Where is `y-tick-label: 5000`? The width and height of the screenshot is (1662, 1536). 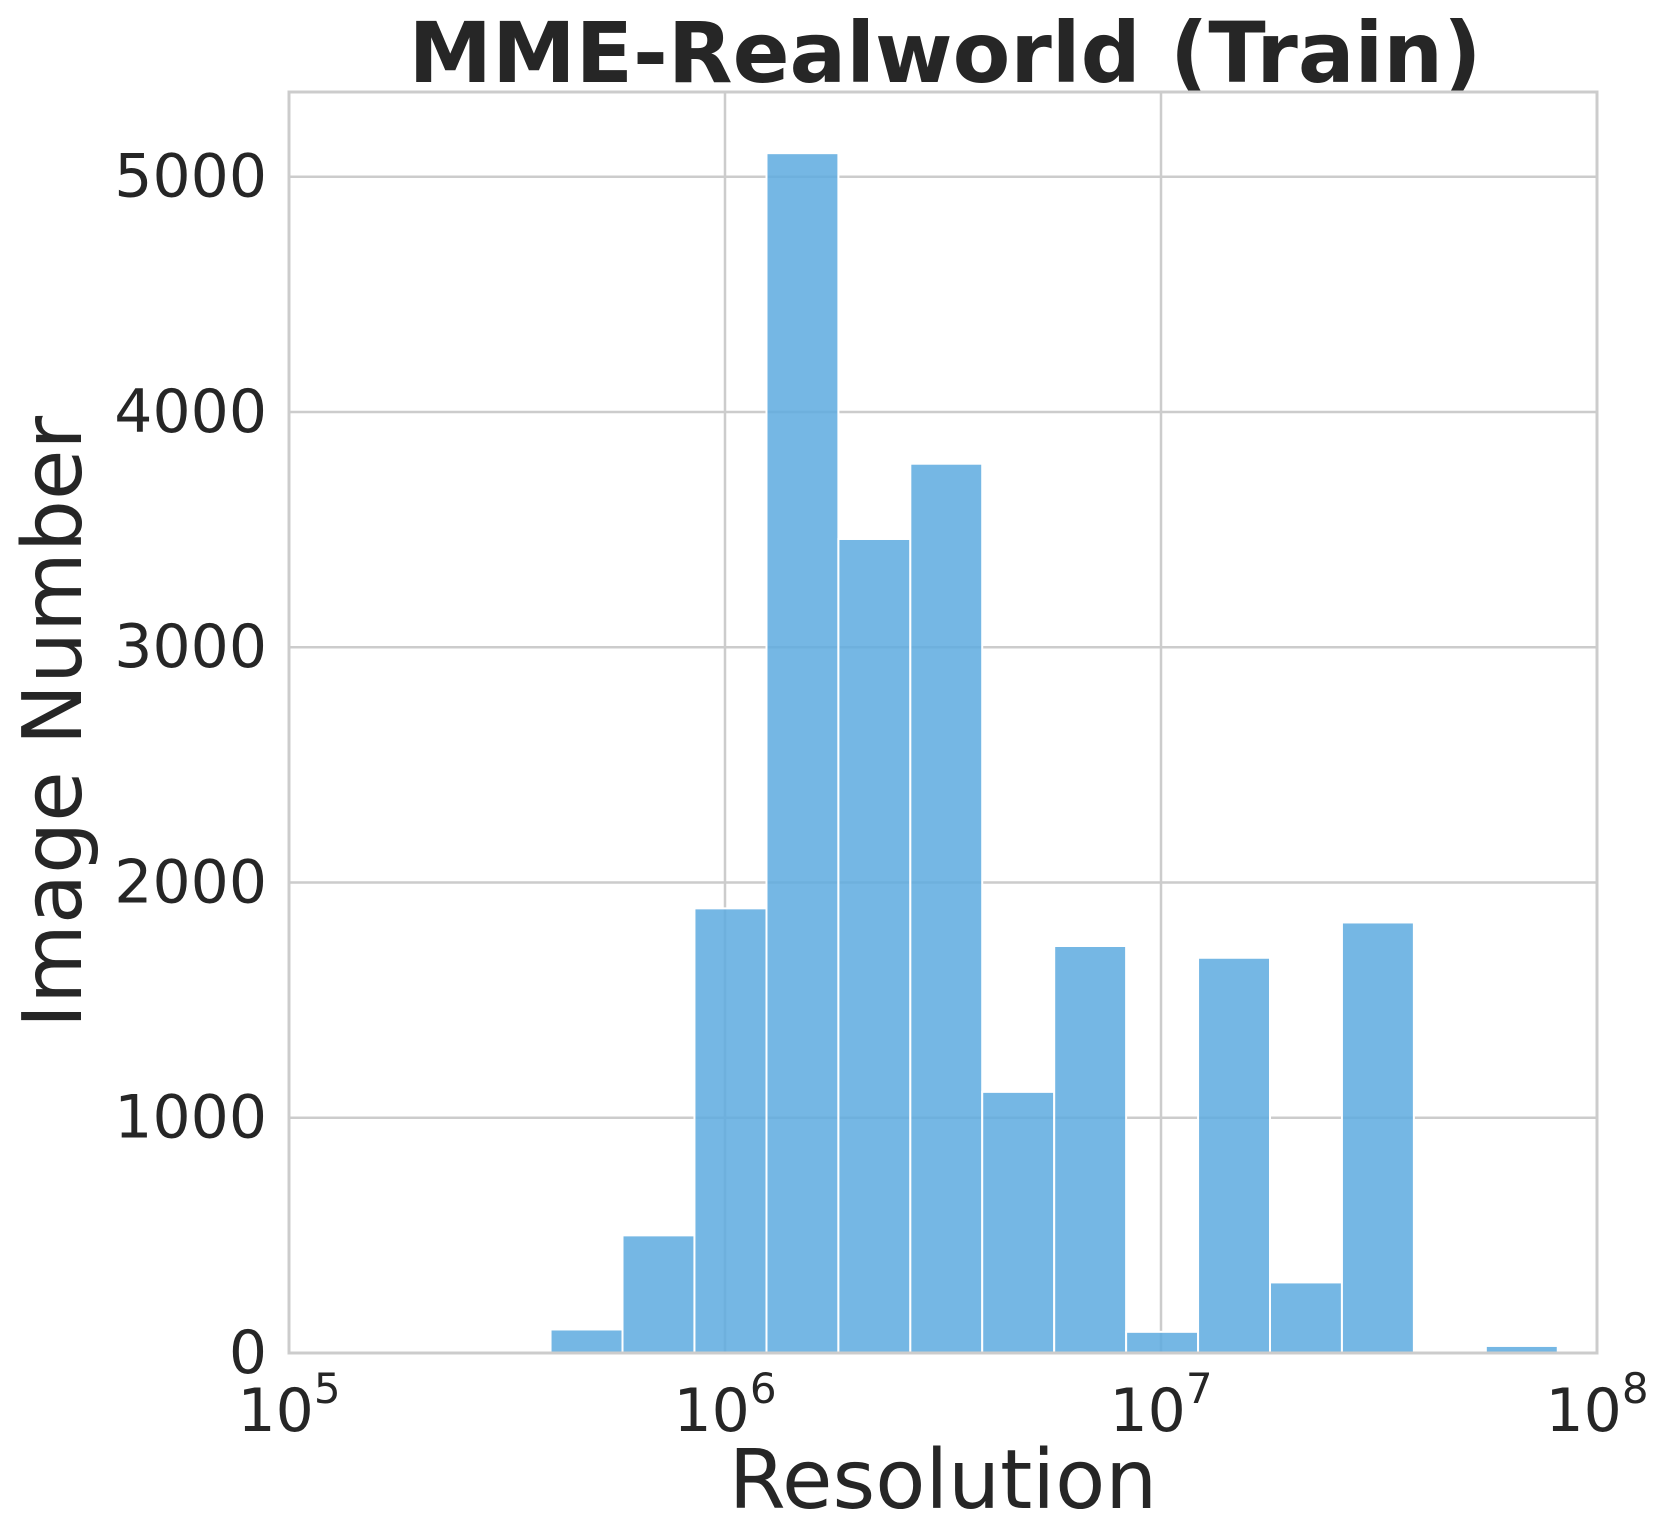 y-tick-label: 5000 is located at coordinates (190, 177).